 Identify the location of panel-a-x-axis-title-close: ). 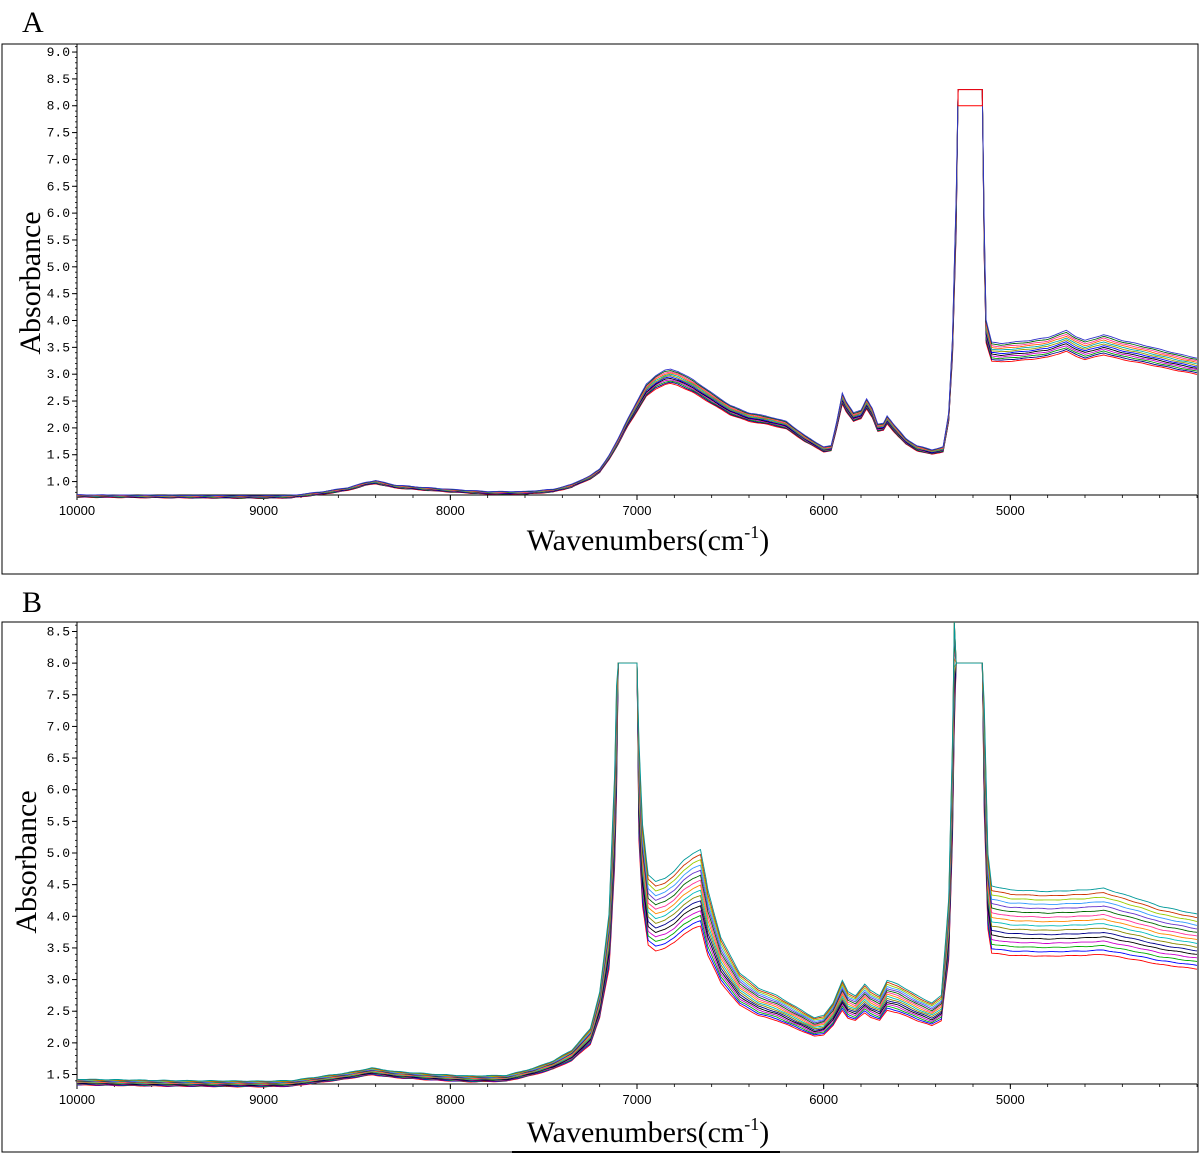
(764, 540).